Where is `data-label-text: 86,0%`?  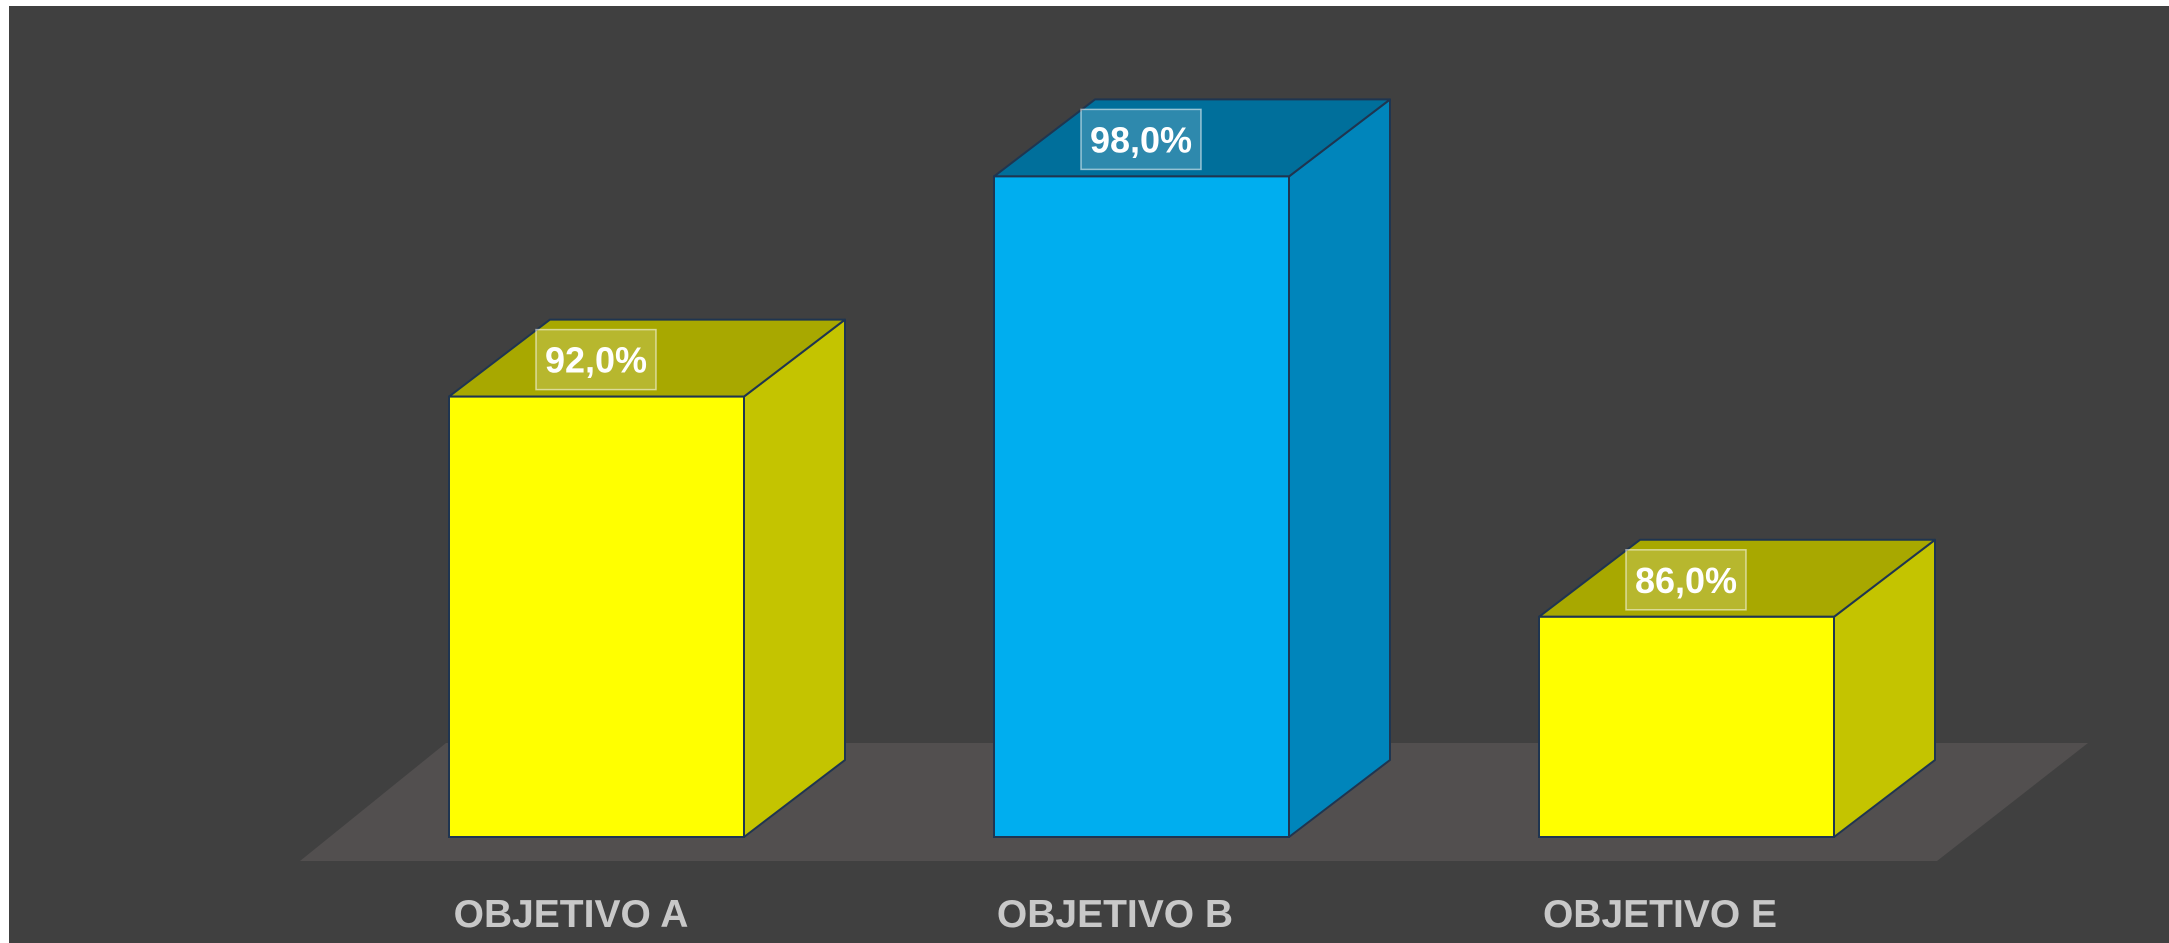 data-label-text: 86,0% is located at coordinates (1686, 580).